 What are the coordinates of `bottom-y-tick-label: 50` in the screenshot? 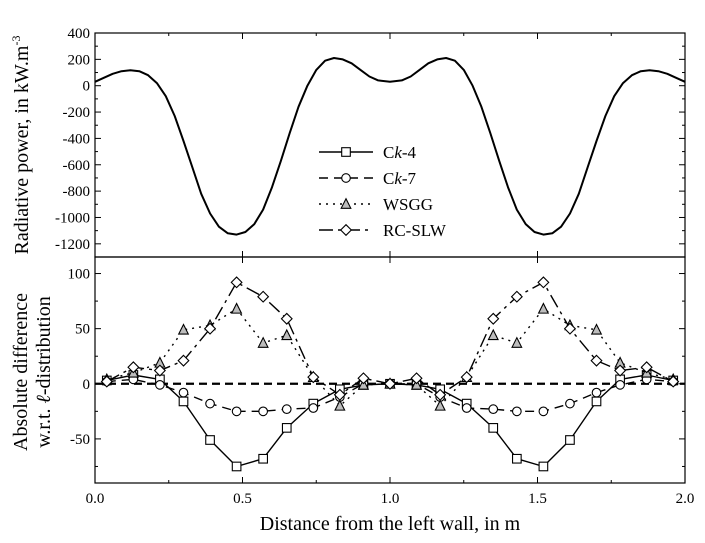 It's located at (82, 330).